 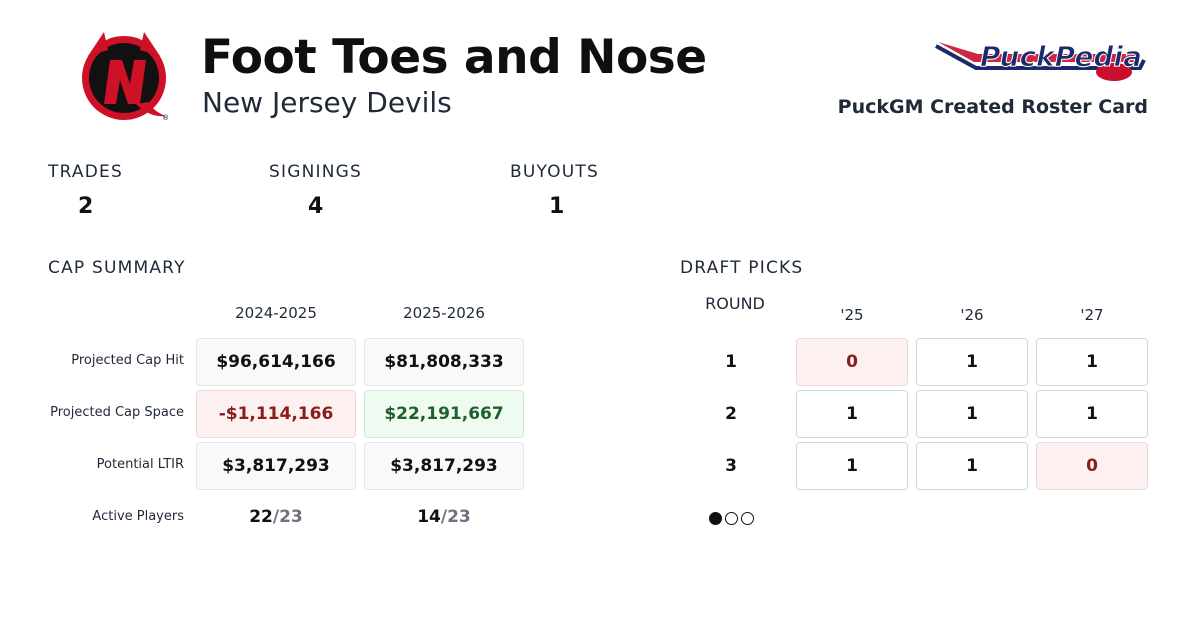 I want to click on stat-label: TRADES, so click(x=85, y=172).